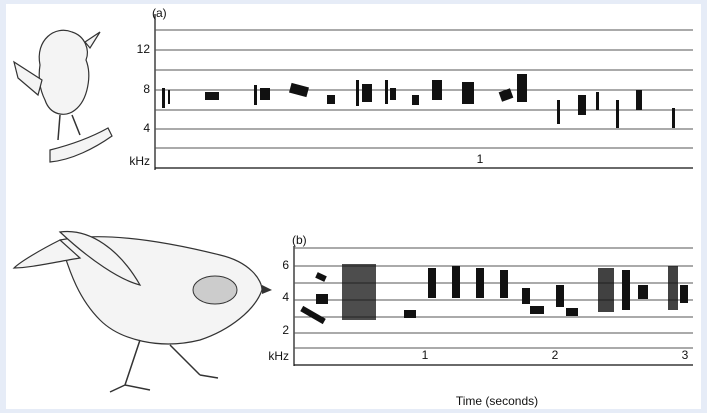 Image resolution: width=707 pixels, height=413 pixels. Describe the element at coordinates (159, 13) in the screenshot. I see `panel-label: (a)` at that location.